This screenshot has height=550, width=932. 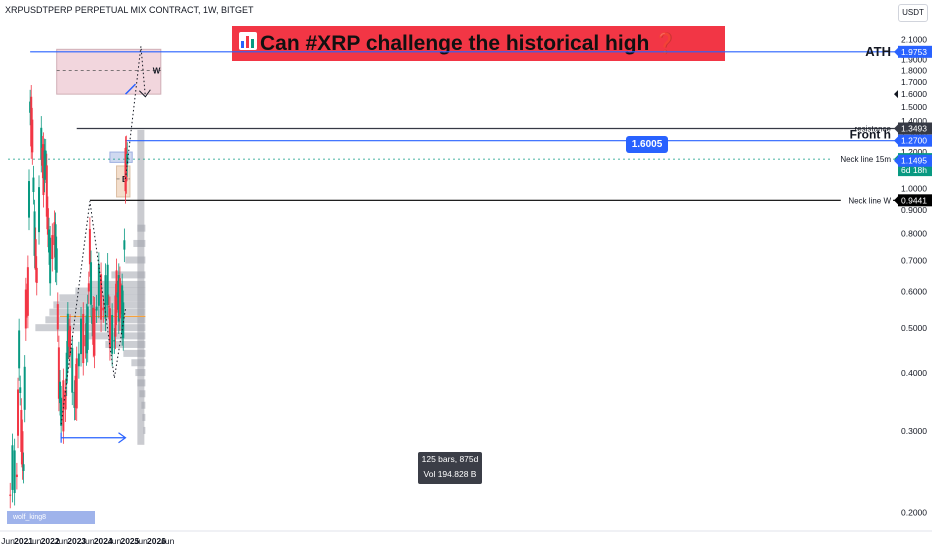 I want to click on neck-line-w-badge-pointer, so click(x=896, y=200).